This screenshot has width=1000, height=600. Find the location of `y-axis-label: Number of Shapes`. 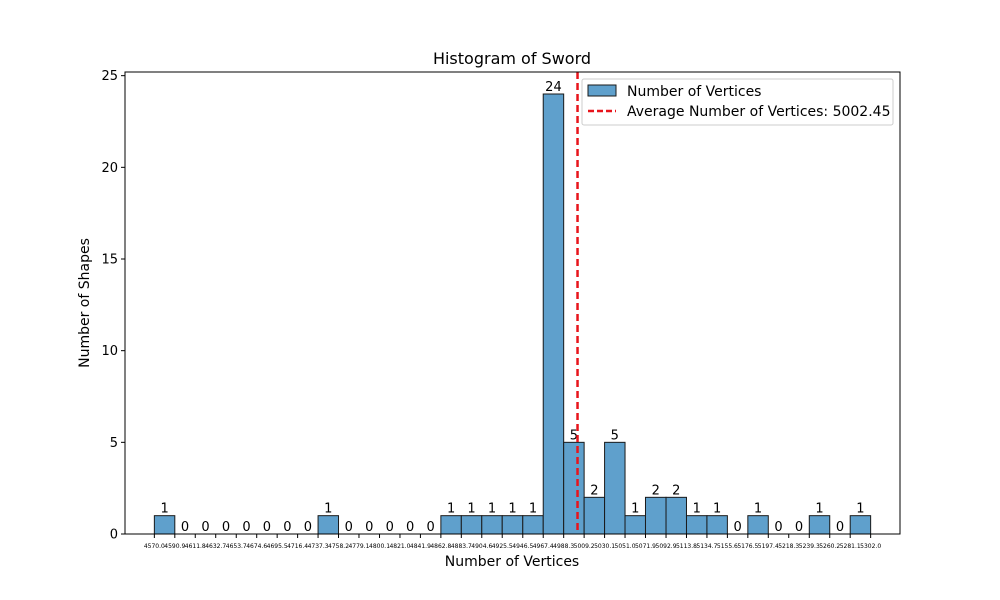

y-axis-label: Number of Shapes is located at coordinates (85, 303).